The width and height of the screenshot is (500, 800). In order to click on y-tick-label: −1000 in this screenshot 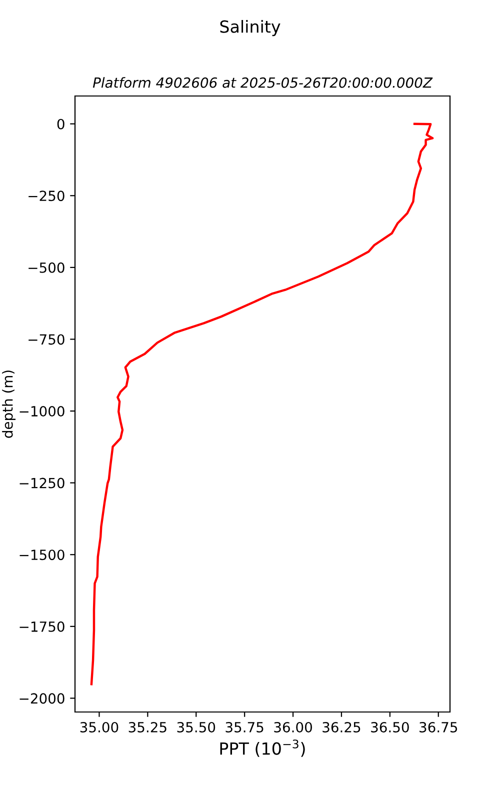, I will do `click(42, 411)`.